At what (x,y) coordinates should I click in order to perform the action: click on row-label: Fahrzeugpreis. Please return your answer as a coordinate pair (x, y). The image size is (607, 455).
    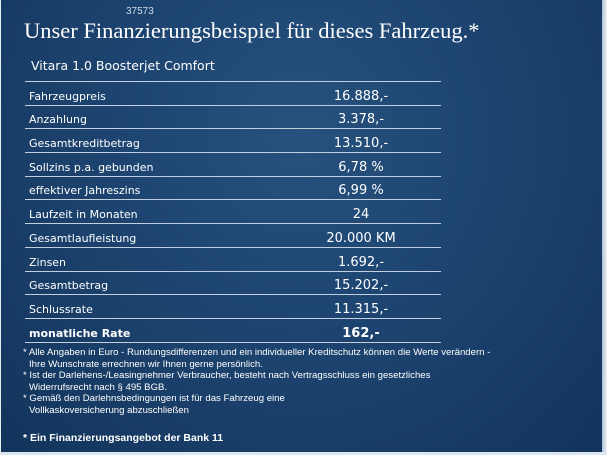
    Looking at the image, I should click on (67, 96).